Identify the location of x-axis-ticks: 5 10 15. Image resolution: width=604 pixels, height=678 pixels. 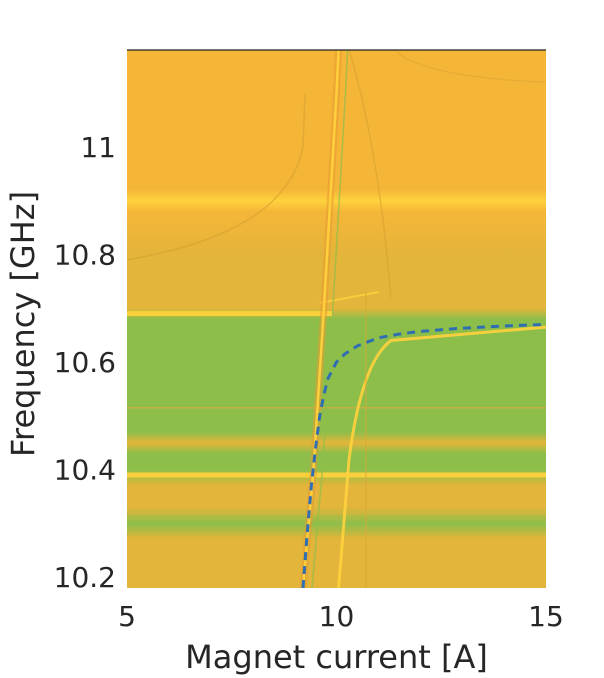
(341, 616).